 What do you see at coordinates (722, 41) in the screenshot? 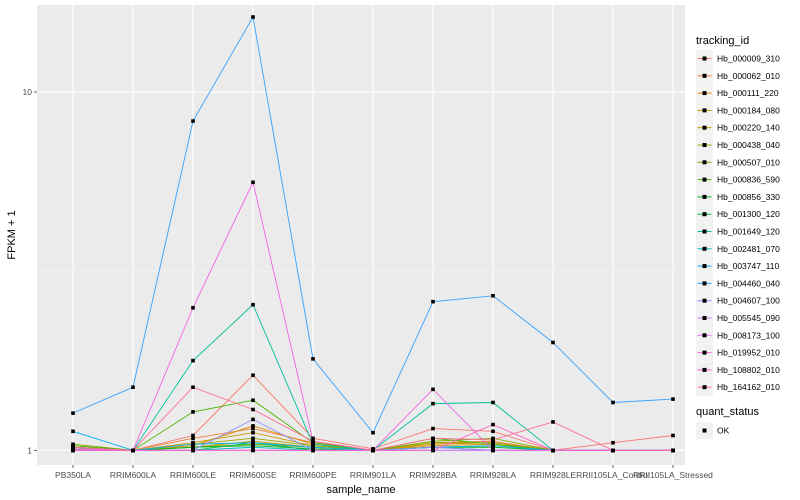
I see `legend-color-title: tracking_id` at bounding box center [722, 41].